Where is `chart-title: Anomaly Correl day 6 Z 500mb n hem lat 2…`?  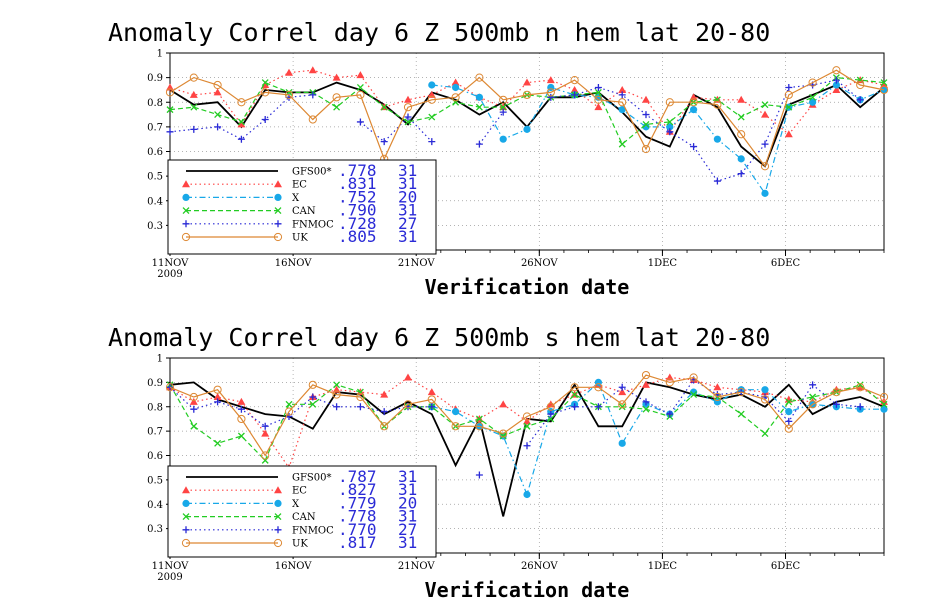 chart-title: Anomaly Correl day 6 Z 500mb n hem lat 2… is located at coordinates (439, 32).